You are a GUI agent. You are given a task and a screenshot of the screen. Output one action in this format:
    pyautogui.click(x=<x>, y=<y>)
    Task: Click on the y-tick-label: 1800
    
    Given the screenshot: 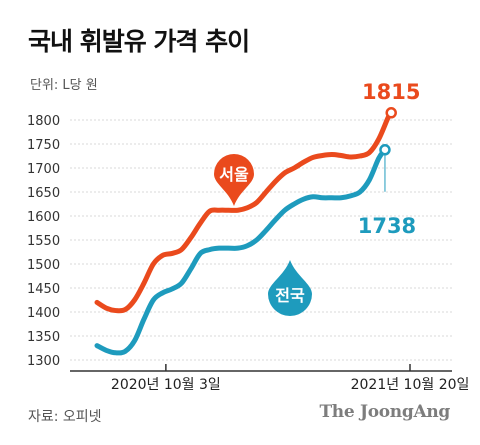 What is the action you would take?
    pyautogui.click(x=43, y=121)
    